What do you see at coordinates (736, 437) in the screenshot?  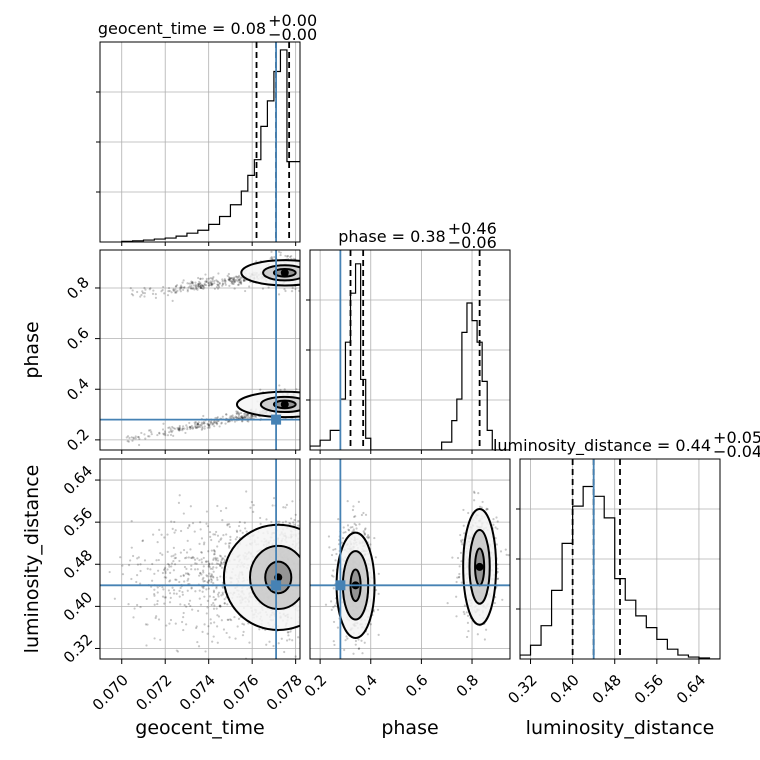 I see `title-sup: +0.05` at bounding box center [736, 437].